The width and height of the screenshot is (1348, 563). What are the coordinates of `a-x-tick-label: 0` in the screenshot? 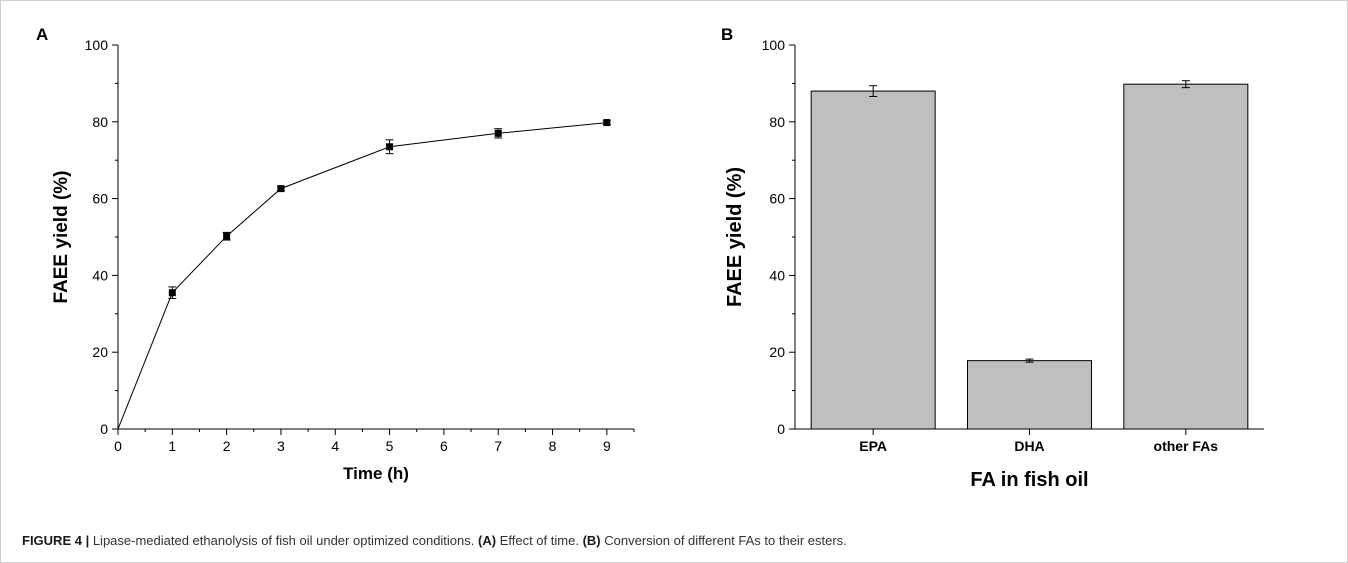 It's located at (118, 446).